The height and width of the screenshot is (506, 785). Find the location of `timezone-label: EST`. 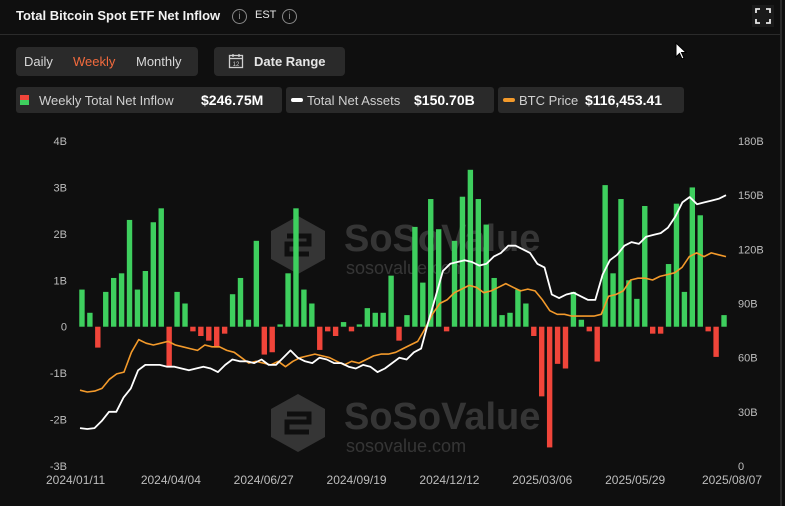

timezone-label: EST is located at coordinates (266, 15).